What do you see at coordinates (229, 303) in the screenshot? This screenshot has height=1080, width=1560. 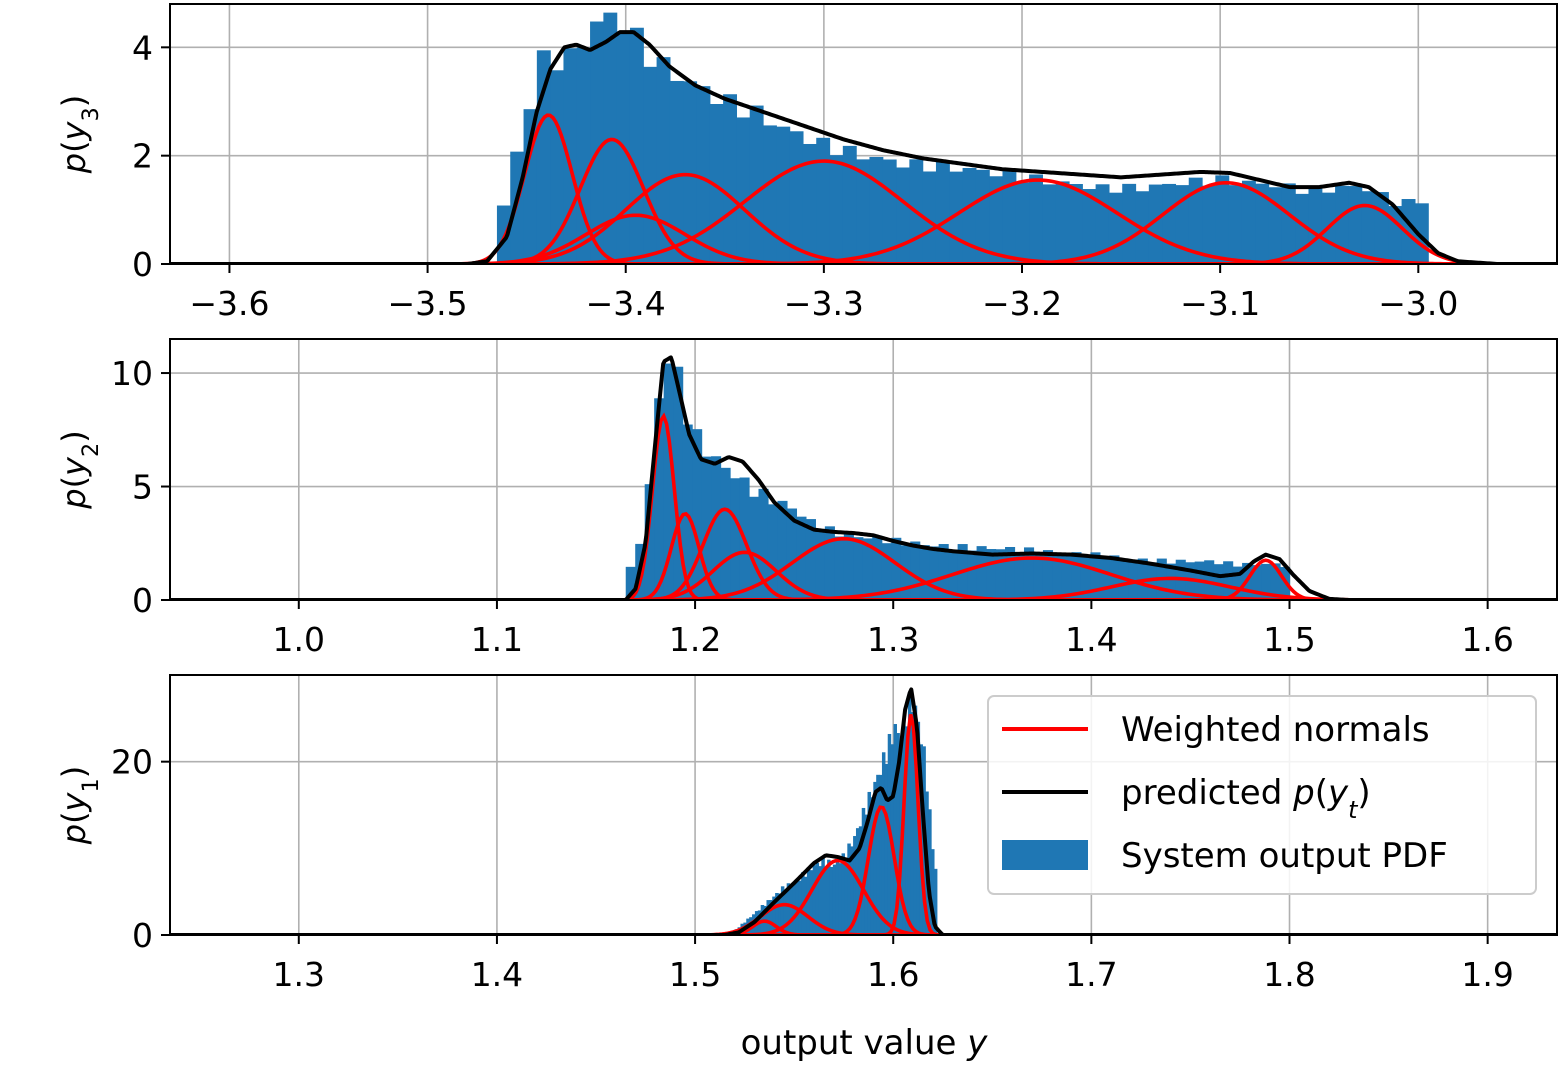 I see `x-tick-label: −3.6` at bounding box center [229, 303].